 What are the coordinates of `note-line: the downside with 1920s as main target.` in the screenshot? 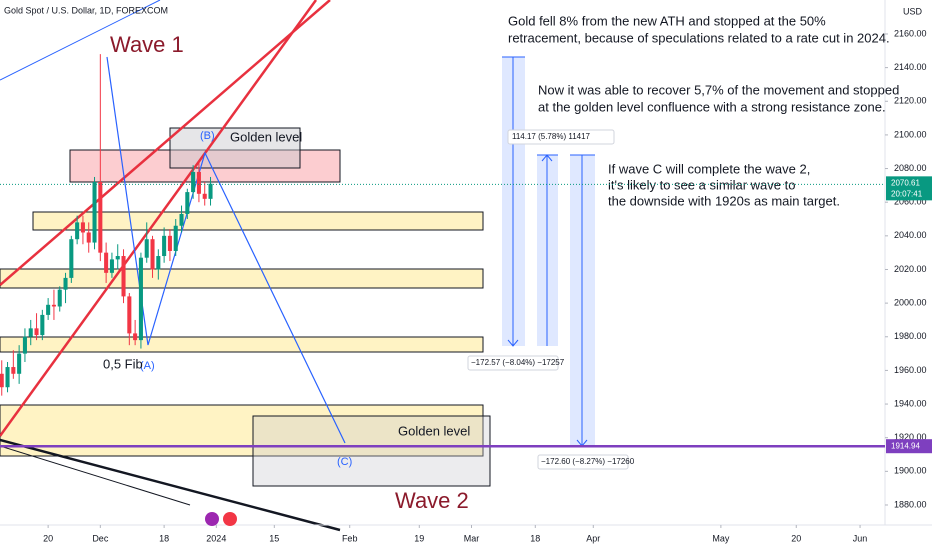 It's located at (724, 200).